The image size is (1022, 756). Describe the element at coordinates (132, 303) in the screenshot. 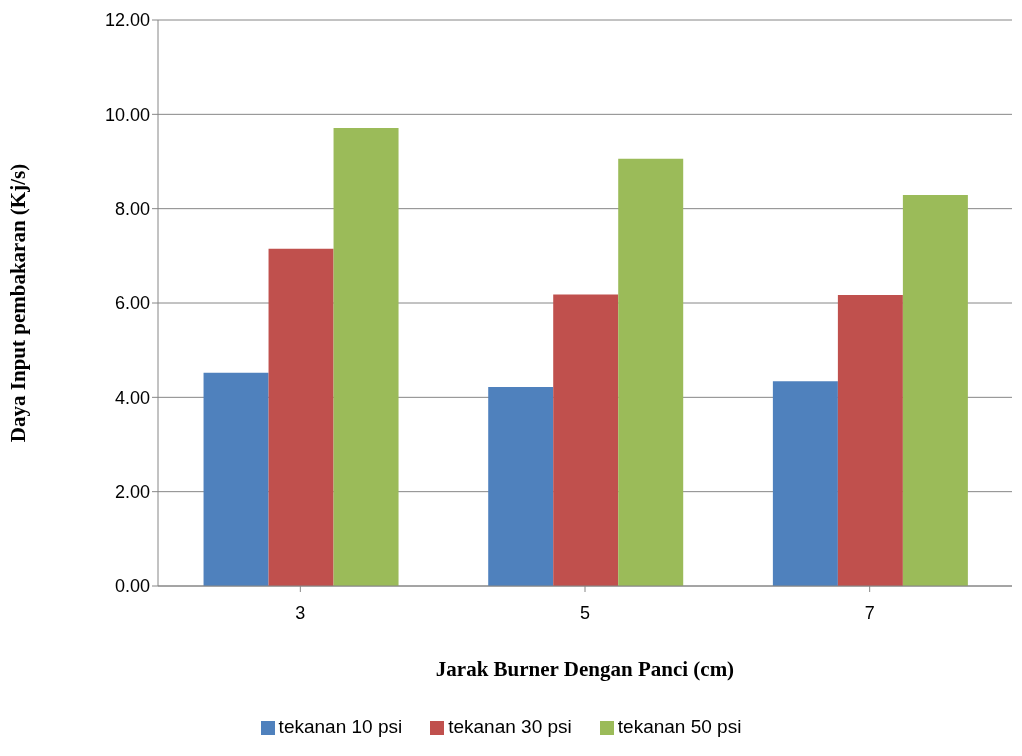

I see `y-tick-label: 6.00` at that location.